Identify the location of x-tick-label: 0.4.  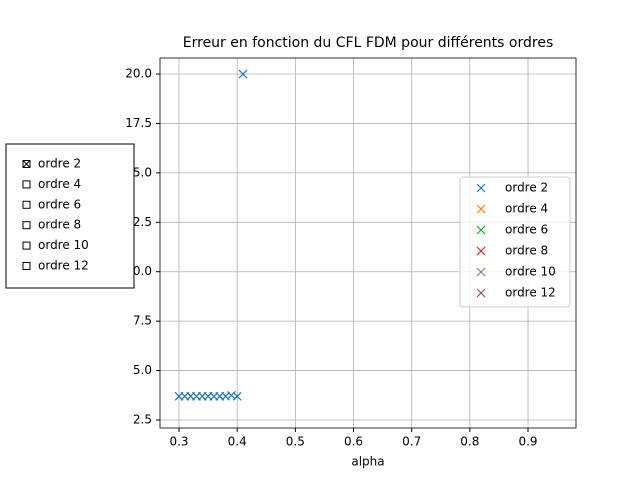
(237, 442).